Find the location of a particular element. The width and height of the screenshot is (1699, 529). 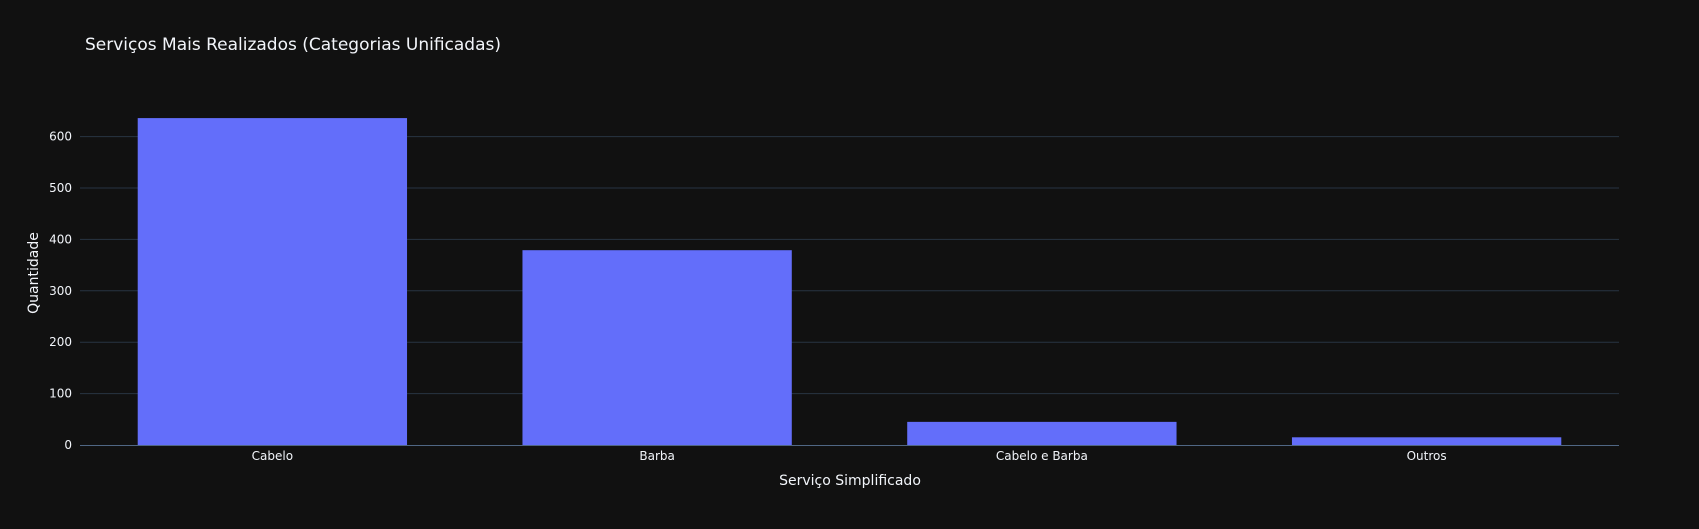

y-tick-label: 300 is located at coordinates (60, 291).